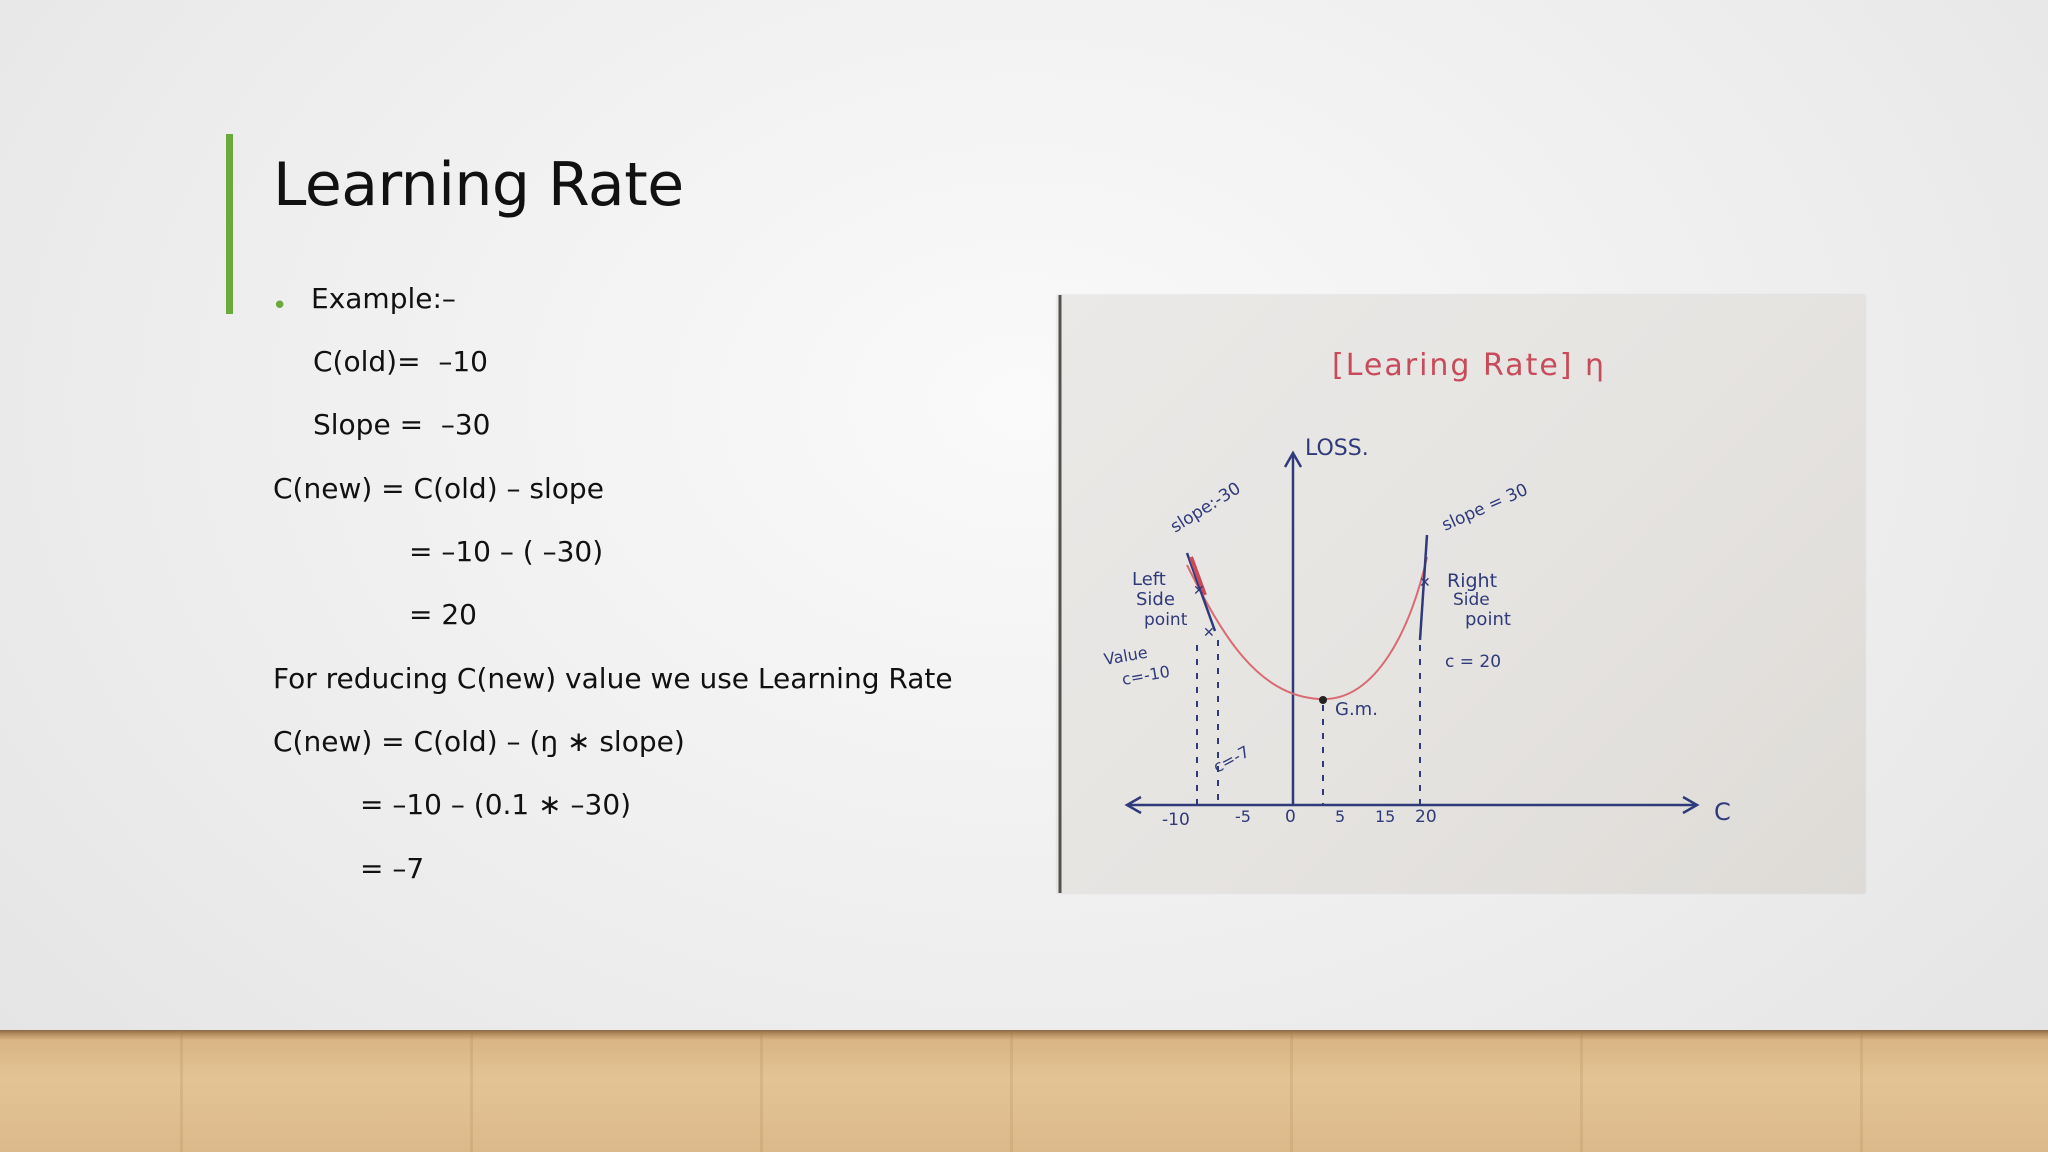 The image size is (2048, 1152). What do you see at coordinates (443, 614) in the screenshot?
I see `line-result-1: = 20` at bounding box center [443, 614].